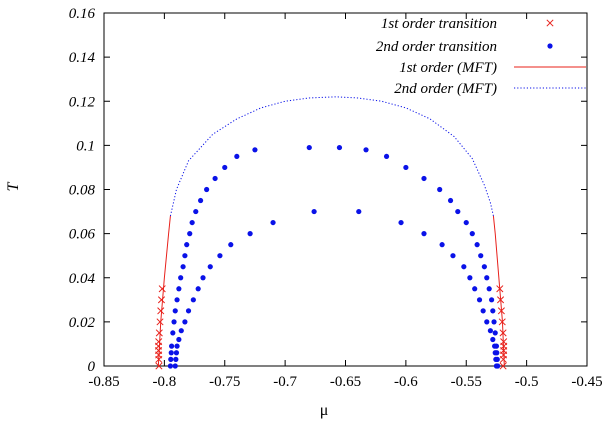 This screenshot has width=603, height=421. Describe the element at coordinates (82, 235) in the screenshot. I see `y-tick-label: 0.06` at that location.